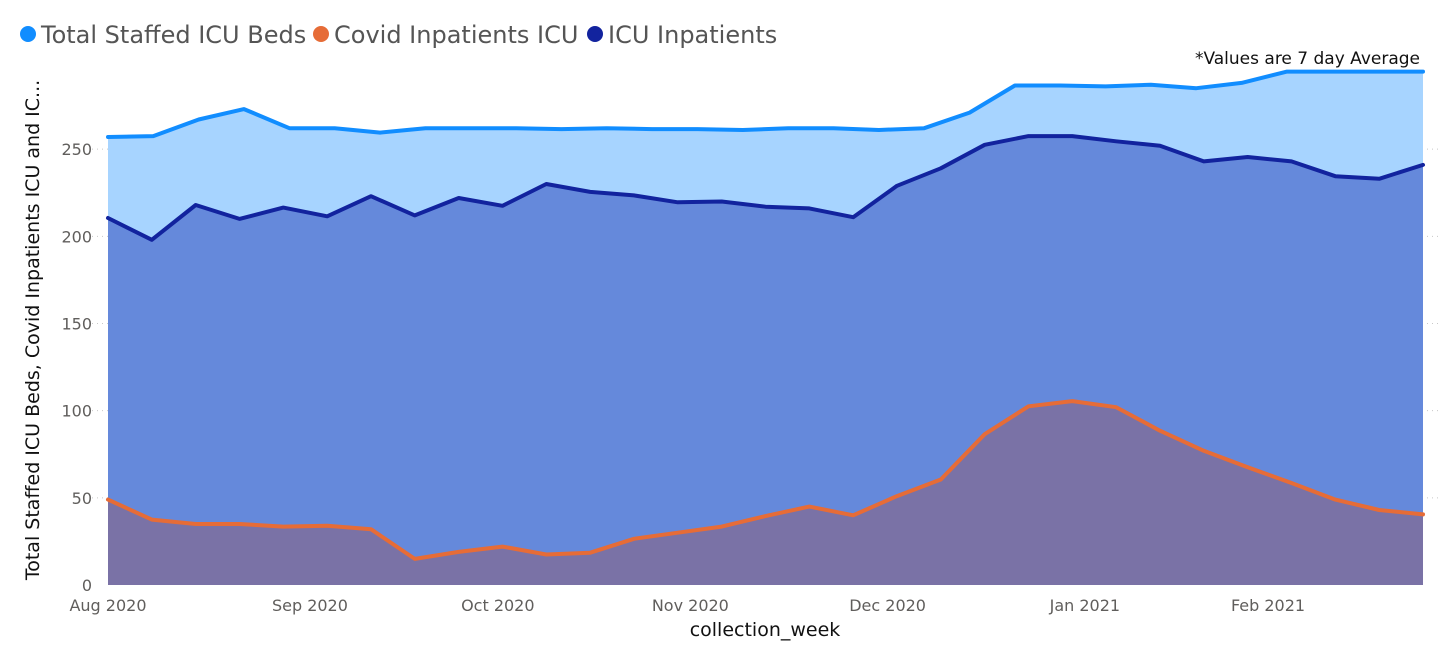  I want to click on x-axis-title: collection_week, so click(765, 630).